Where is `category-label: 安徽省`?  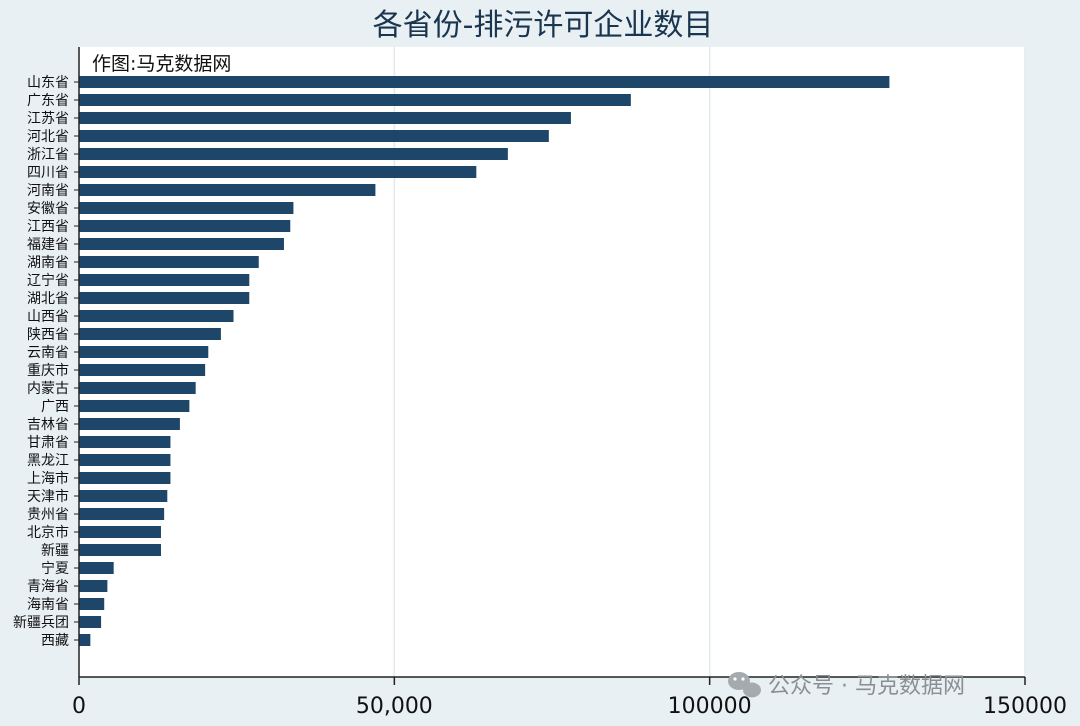
category-label: 安徽省 is located at coordinates (48, 209).